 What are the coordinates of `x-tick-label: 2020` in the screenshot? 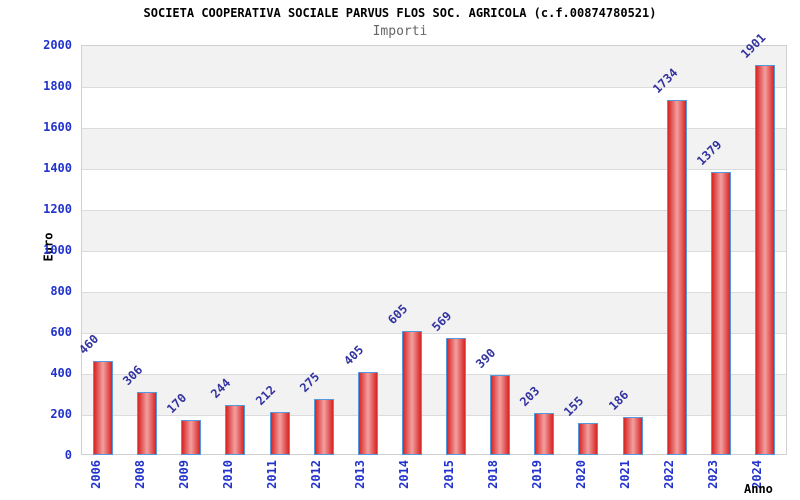 It's located at (580, 474).